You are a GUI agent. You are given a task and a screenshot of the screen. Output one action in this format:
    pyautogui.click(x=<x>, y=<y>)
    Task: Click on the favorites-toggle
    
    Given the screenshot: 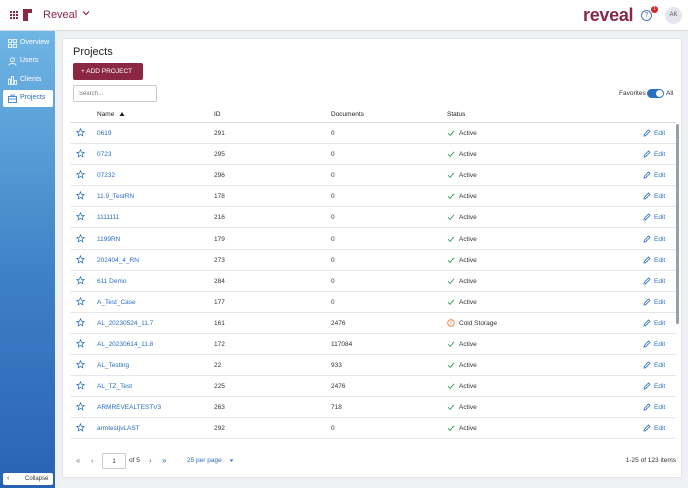 What is the action you would take?
    pyautogui.click(x=655, y=93)
    